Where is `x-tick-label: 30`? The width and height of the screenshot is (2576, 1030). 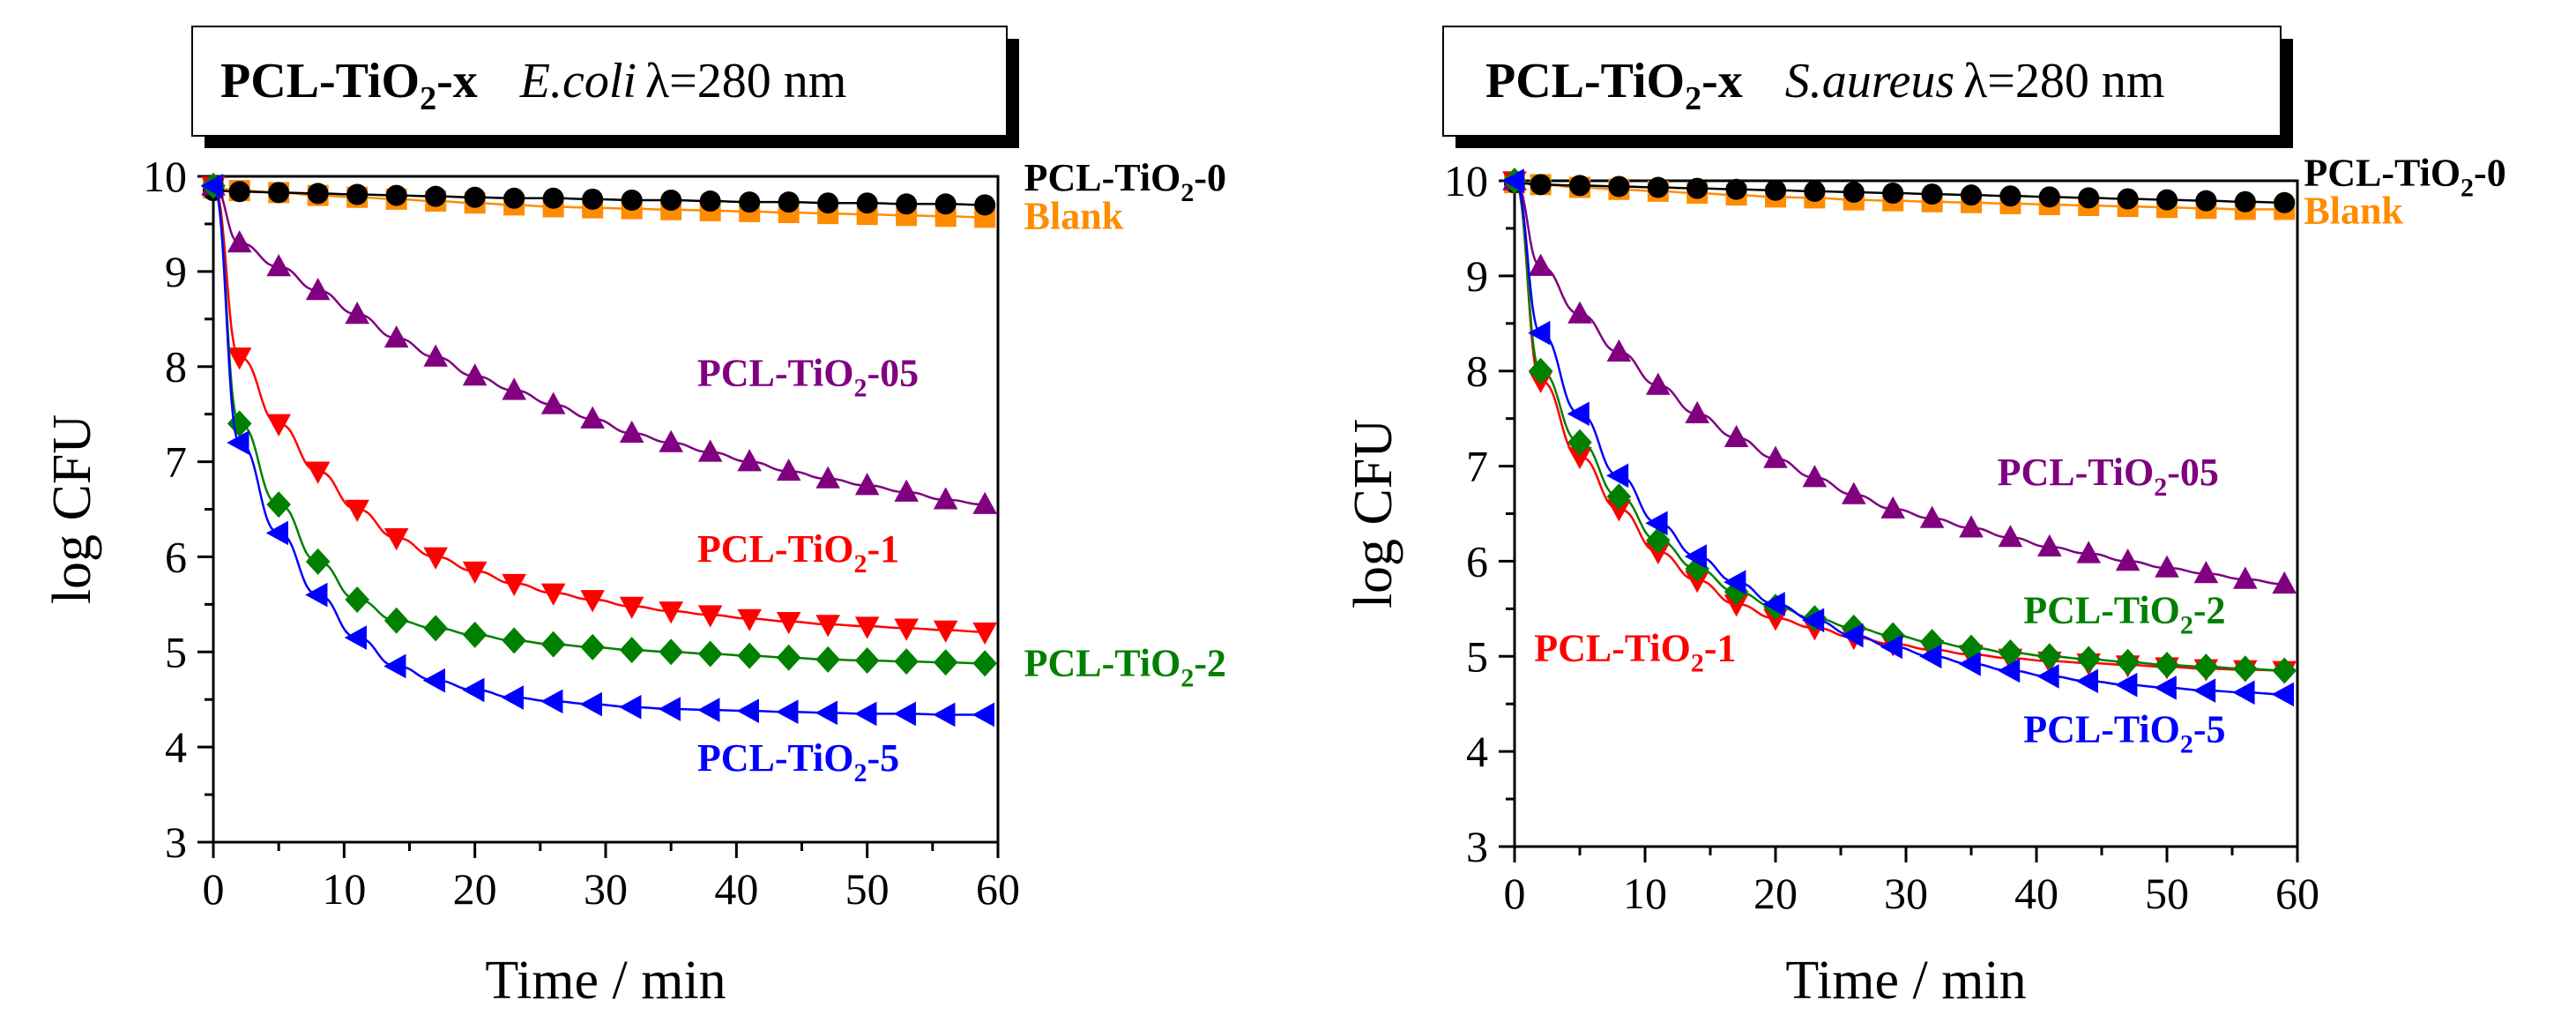
x-tick-label: 30 is located at coordinates (606, 889).